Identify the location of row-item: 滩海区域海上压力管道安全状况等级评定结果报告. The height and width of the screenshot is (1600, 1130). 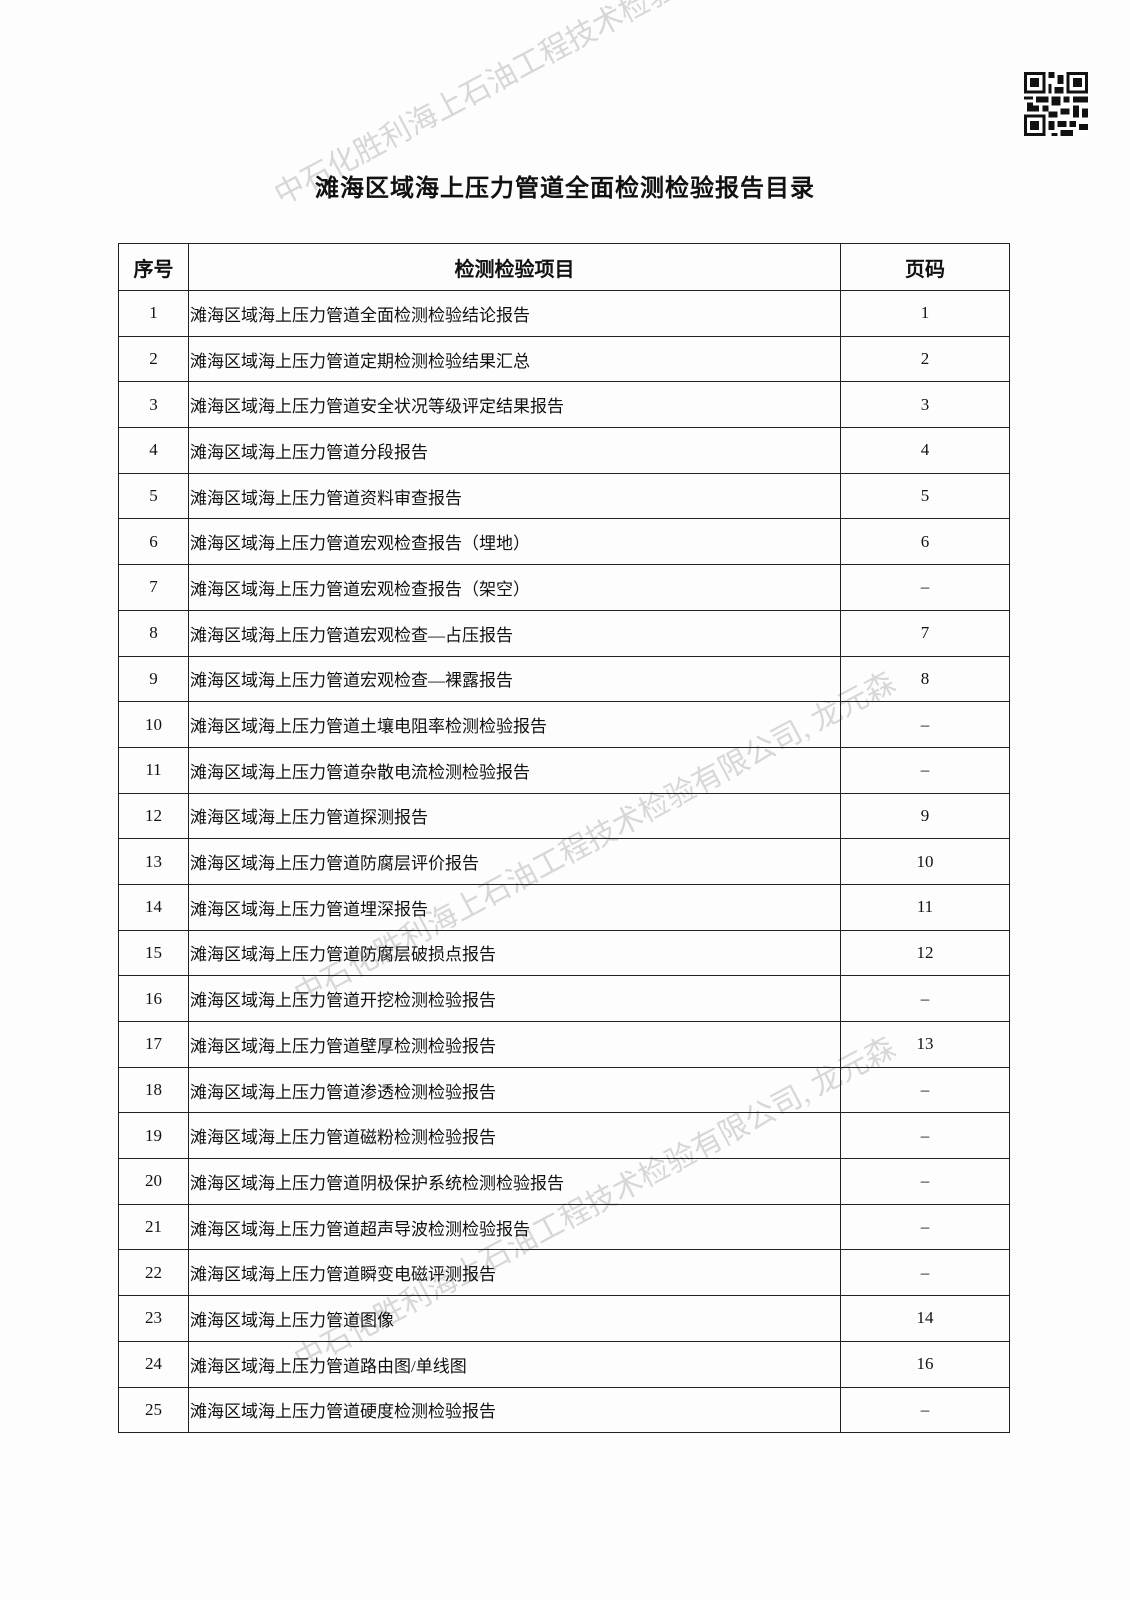
(514, 405).